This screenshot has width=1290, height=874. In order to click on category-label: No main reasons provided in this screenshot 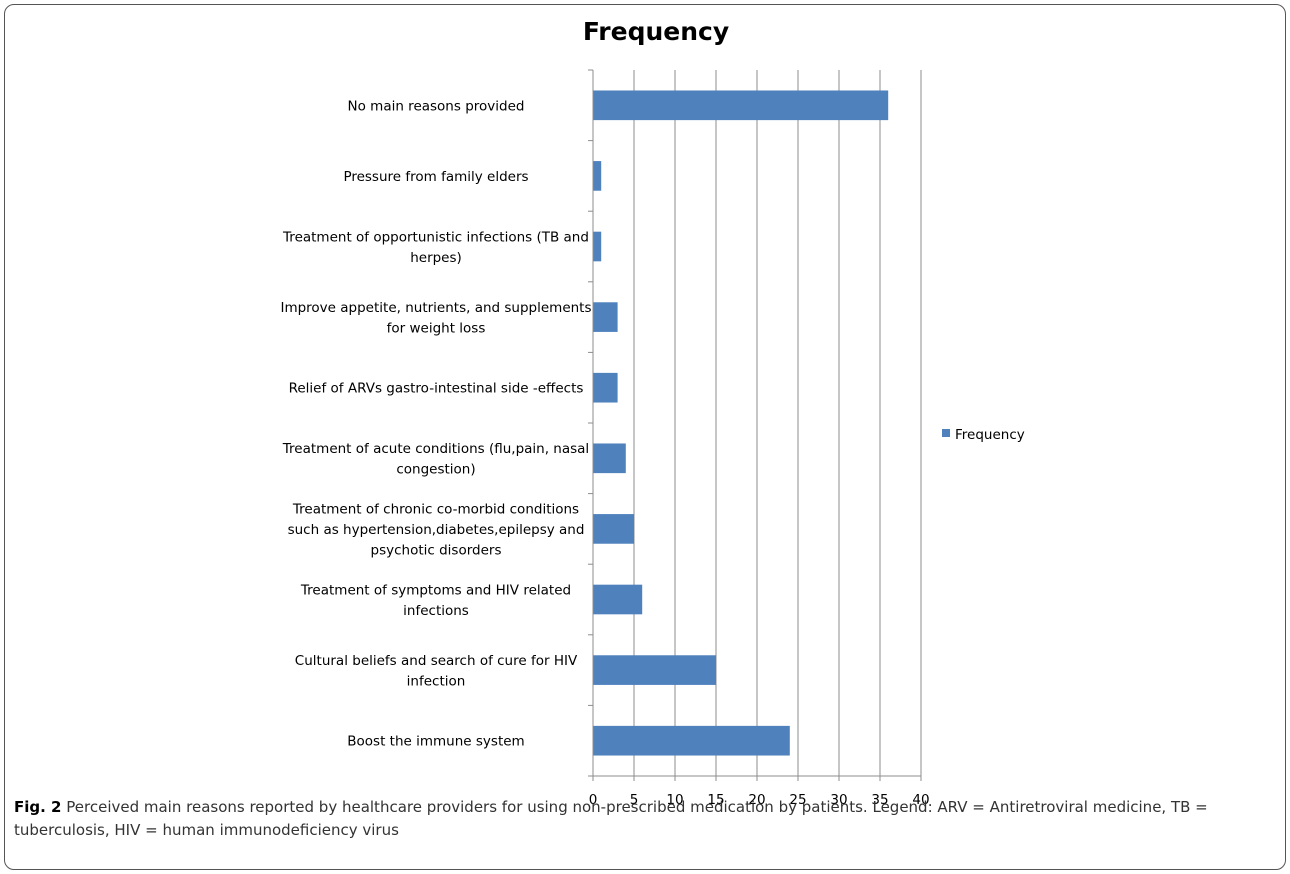, I will do `click(436, 106)`.